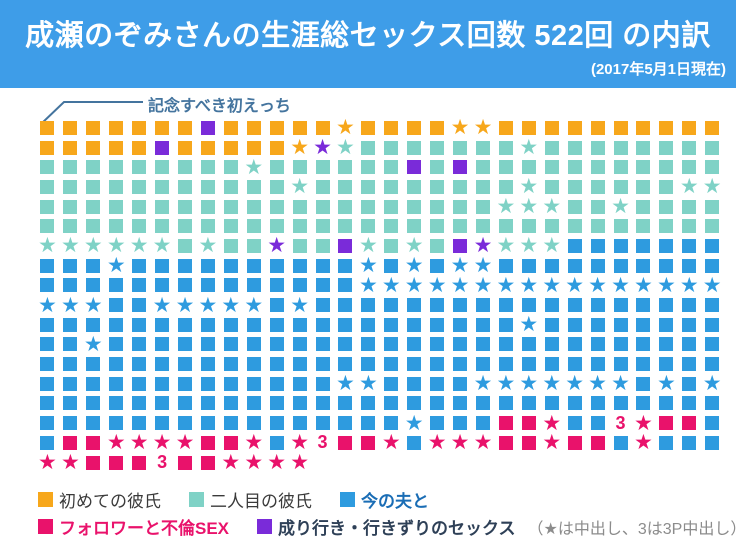  I want to click on grid-row: ★ ★ ★ ★ ★ ★ ★ ★ ★ ★ ★ ★ ★ ★, so click(381, 245).